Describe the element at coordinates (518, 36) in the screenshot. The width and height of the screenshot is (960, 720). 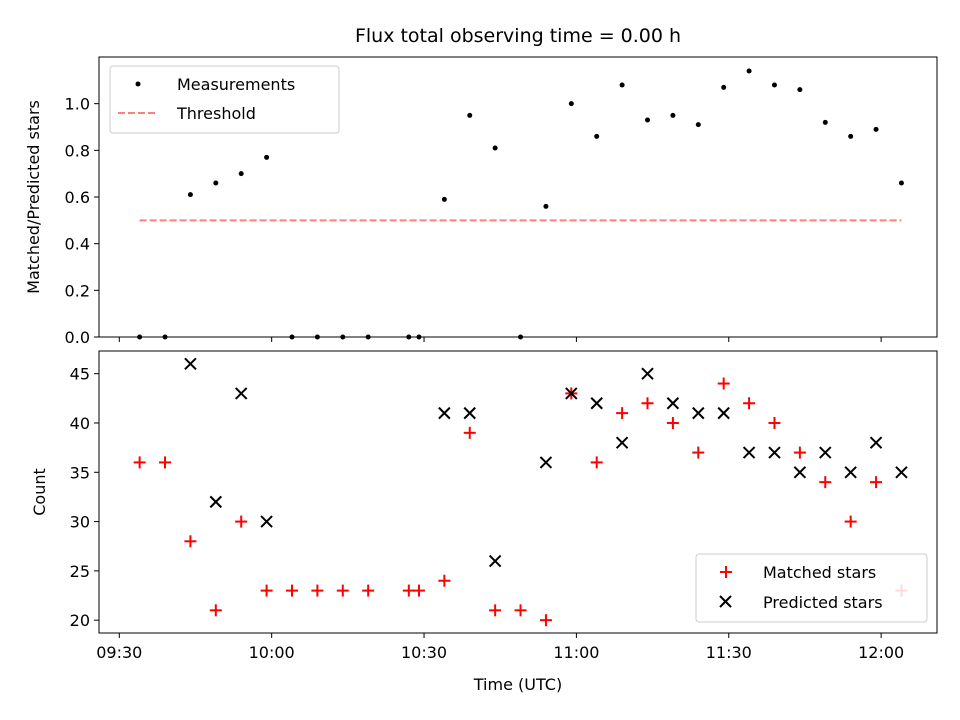
I see `chart-title: Flux total observing time = 0.00 h` at that location.